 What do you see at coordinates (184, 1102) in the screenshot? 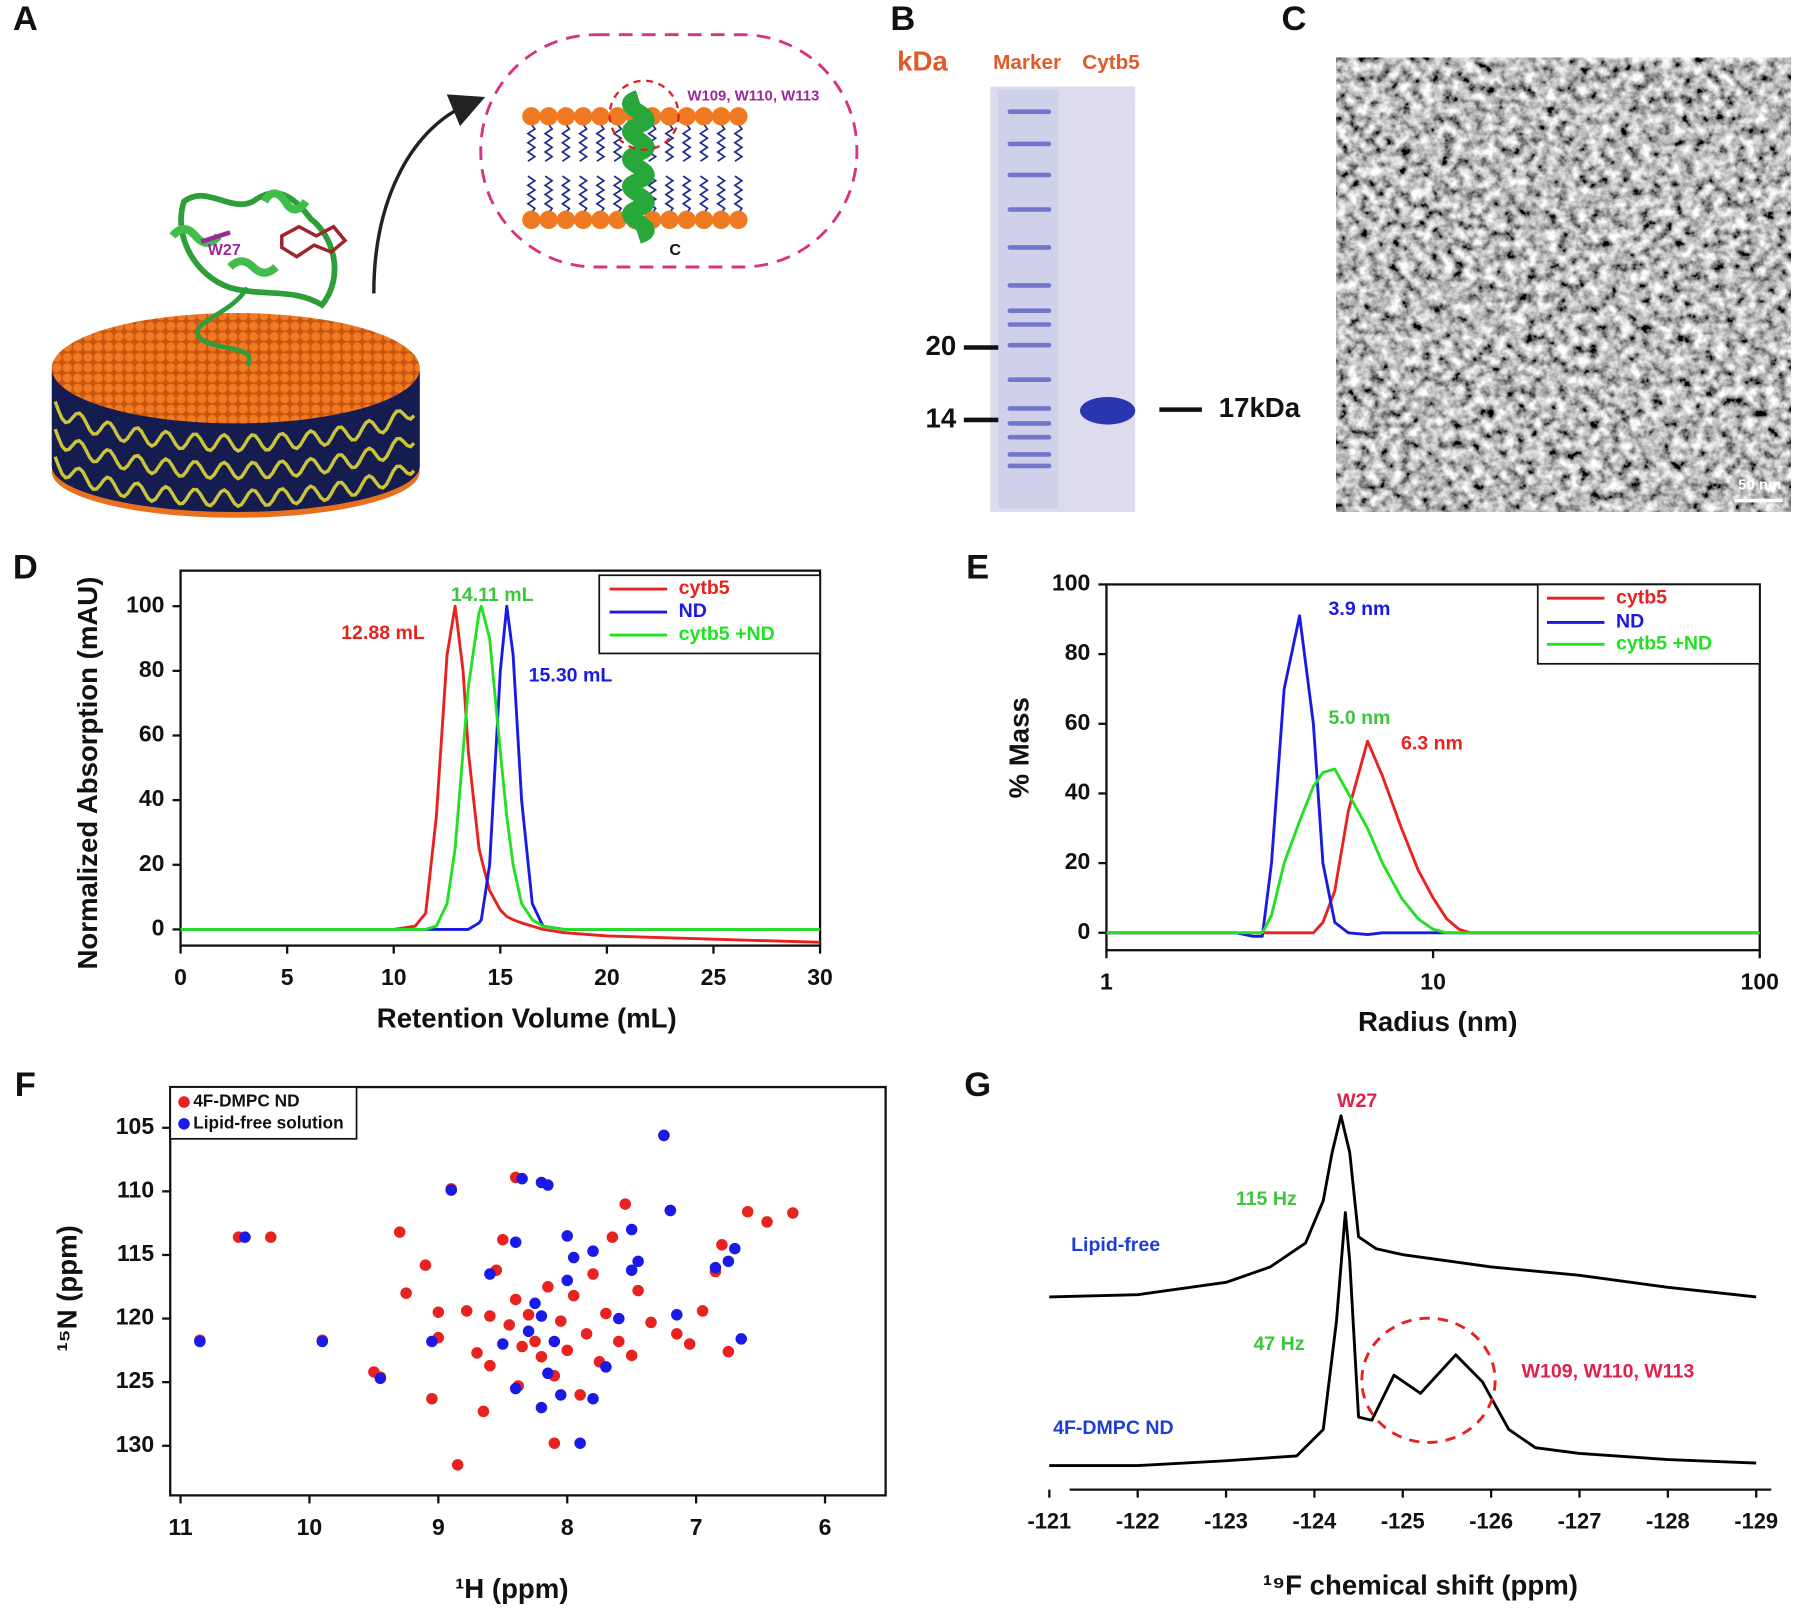
I see `legend-swatch` at bounding box center [184, 1102].